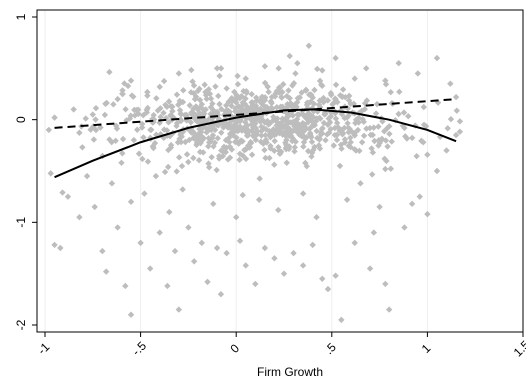 This screenshot has height=381, width=526. What do you see at coordinates (518, 349) in the screenshot?
I see `x-tick-label: 1.5` at bounding box center [518, 349].